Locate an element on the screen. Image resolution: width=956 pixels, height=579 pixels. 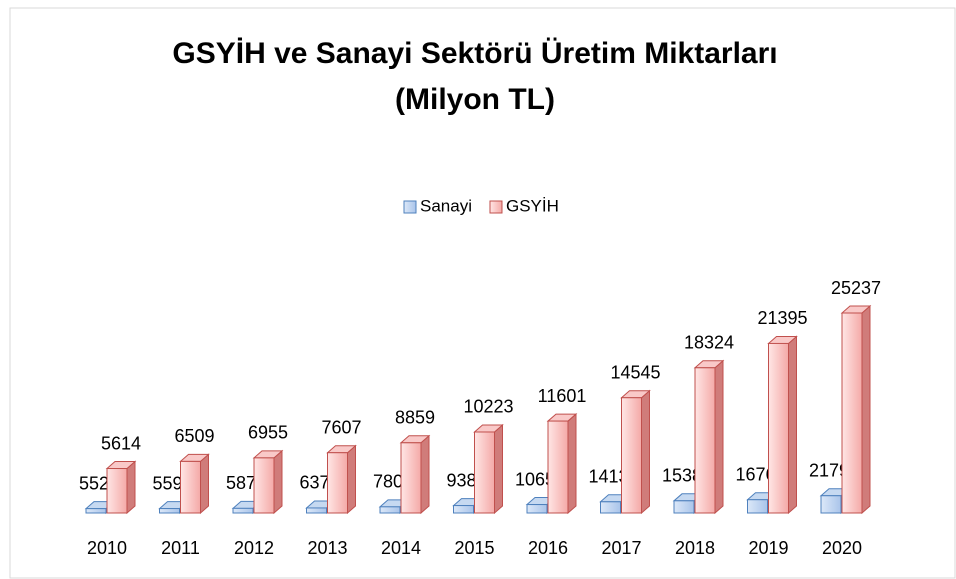
x-tick-label: 2016 is located at coordinates (548, 548).